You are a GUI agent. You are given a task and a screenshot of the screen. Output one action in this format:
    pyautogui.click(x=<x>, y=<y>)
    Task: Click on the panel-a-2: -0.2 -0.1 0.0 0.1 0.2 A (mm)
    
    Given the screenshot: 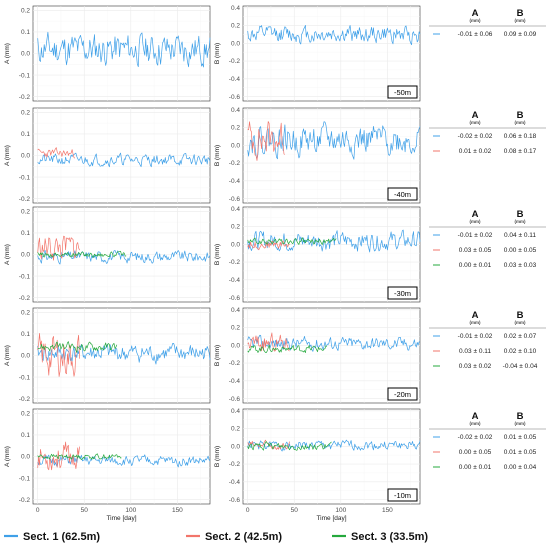 What is the action you would take?
    pyautogui.click(x=107, y=155)
    